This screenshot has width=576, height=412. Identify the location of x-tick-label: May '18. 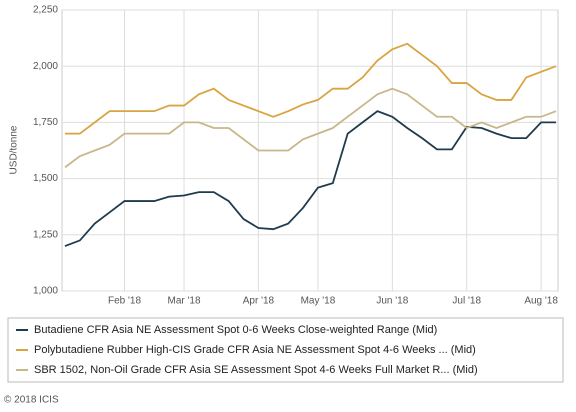
(318, 301).